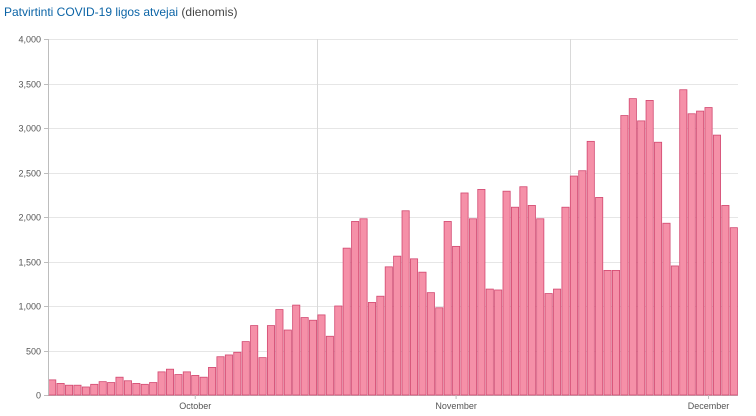 The width and height of the screenshot is (756, 416). Describe the element at coordinates (38, 396) in the screenshot. I see `y-tick-label: 0` at that location.